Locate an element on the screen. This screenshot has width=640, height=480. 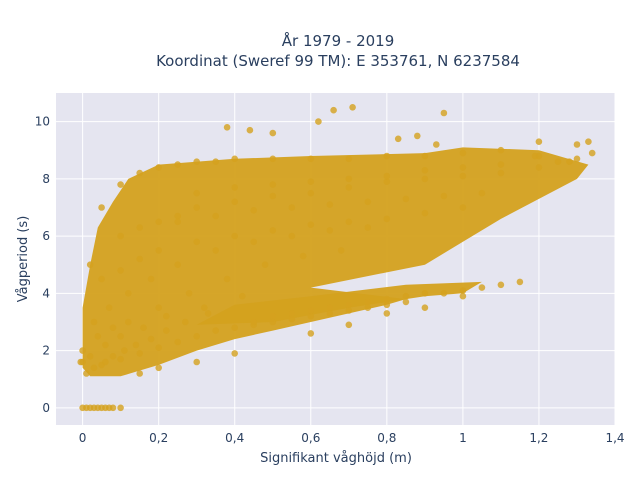
x-tick-label: 0,4 is located at coordinates (234, 438).